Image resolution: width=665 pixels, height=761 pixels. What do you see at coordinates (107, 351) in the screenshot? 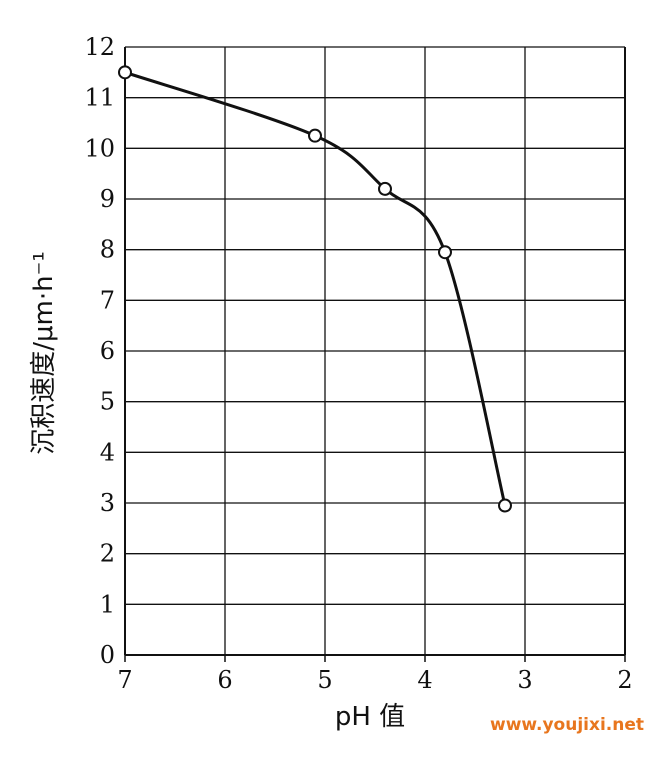
I see `y-tick-label-6: 6` at bounding box center [107, 351].